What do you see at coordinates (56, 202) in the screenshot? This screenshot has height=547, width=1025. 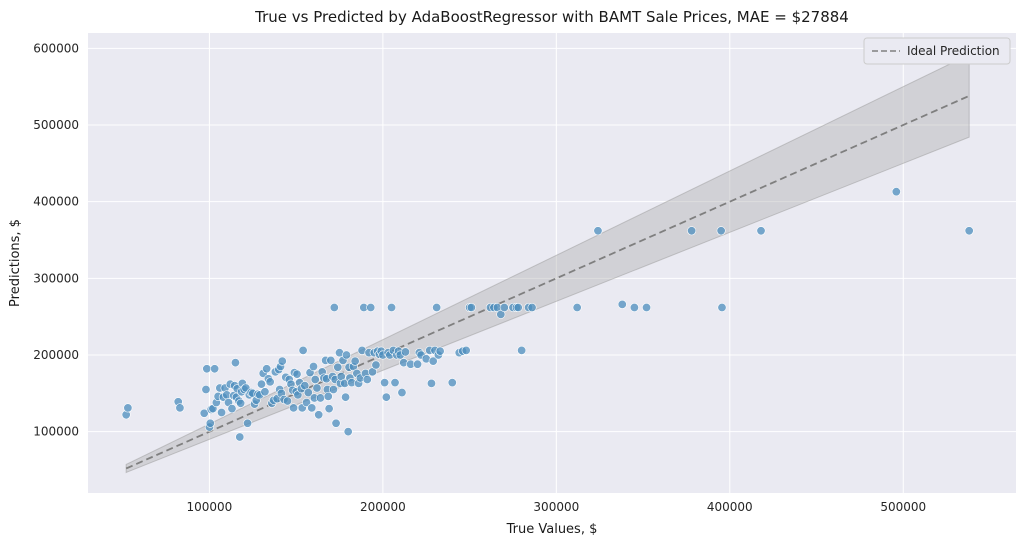 I see `y-tick-label: 400000` at bounding box center [56, 202].